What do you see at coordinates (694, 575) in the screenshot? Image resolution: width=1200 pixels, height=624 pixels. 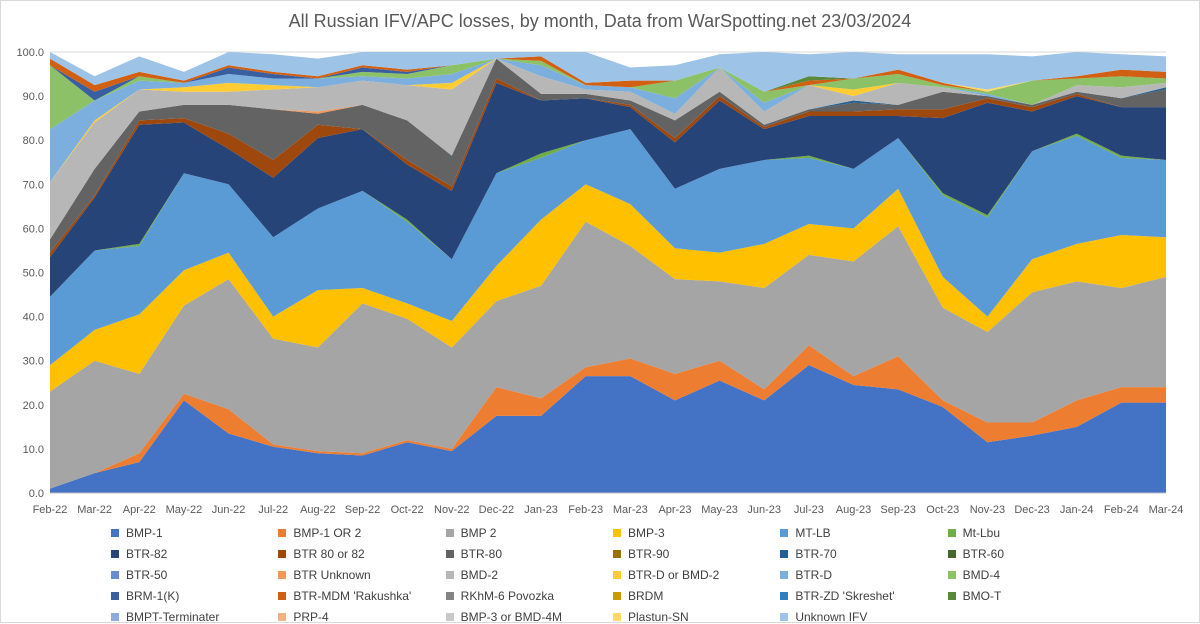 I see `legend-entry: BTR-D or BMD-2` at bounding box center [694, 575].